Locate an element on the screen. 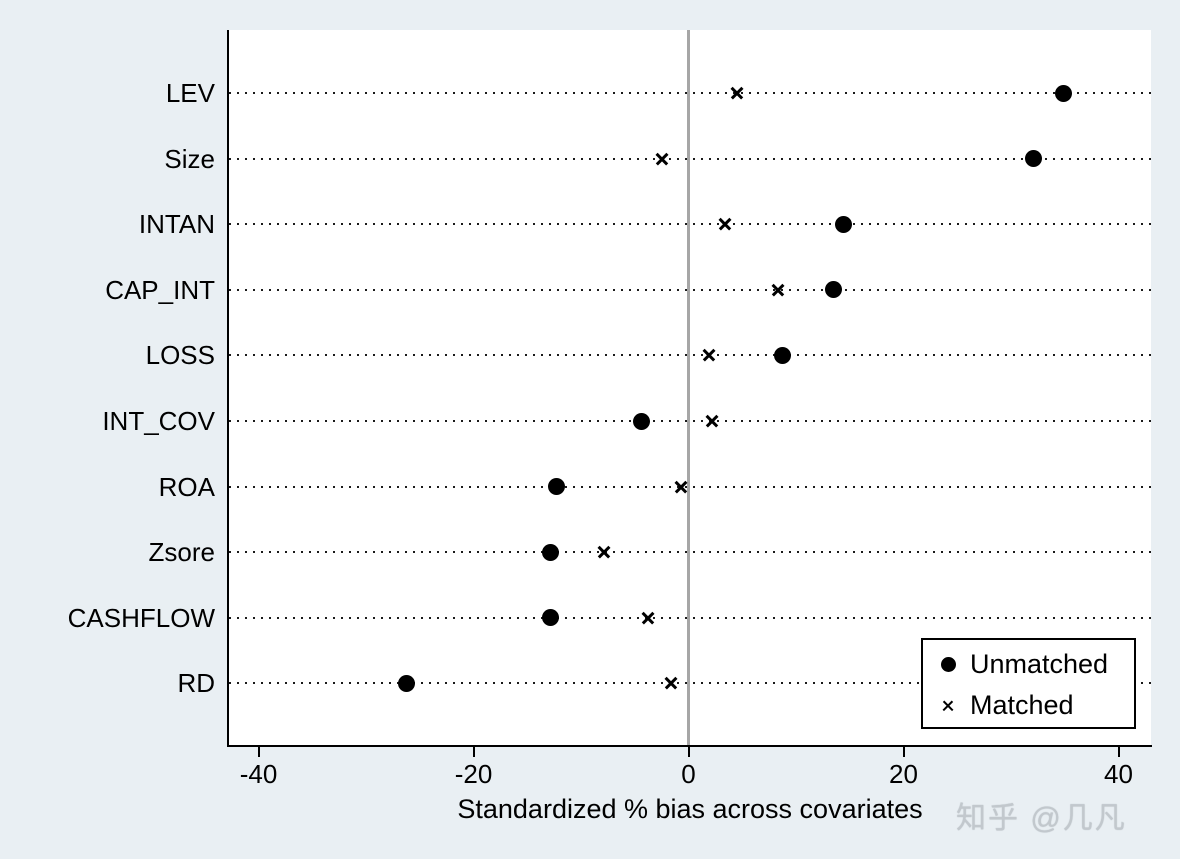  y-tick-label: CAP_INT is located at coordinates (160, 289).